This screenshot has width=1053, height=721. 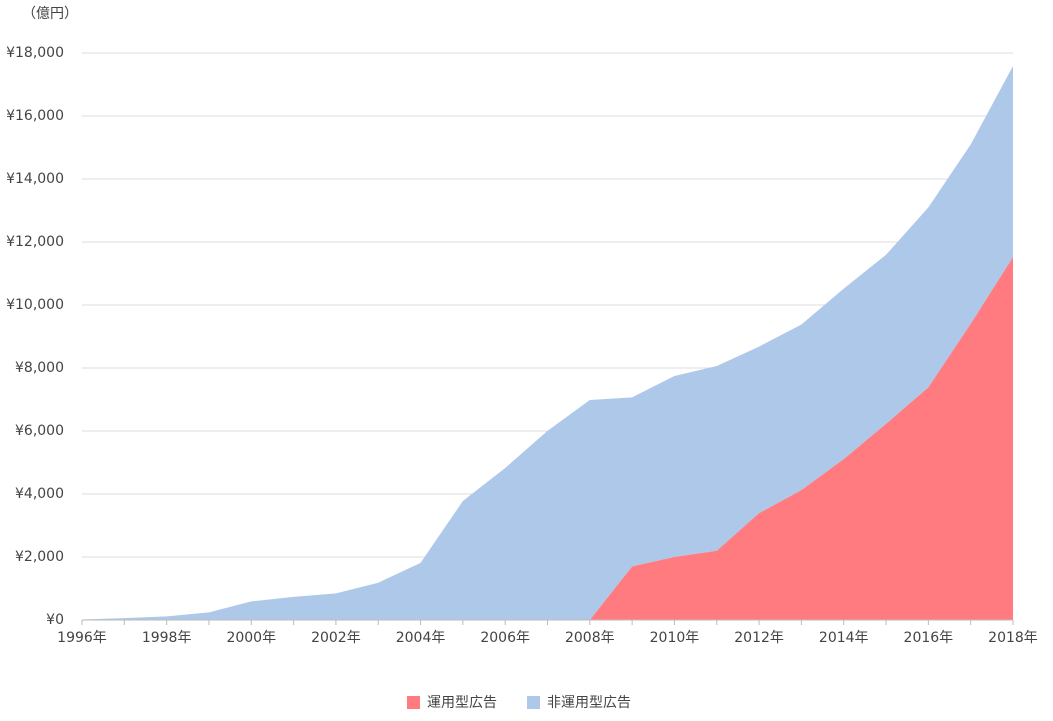 What do you see at coordinates (462, 703) in the screenshot?
I see `legend-label: 運用型広告` at bounding box center [462, 703].